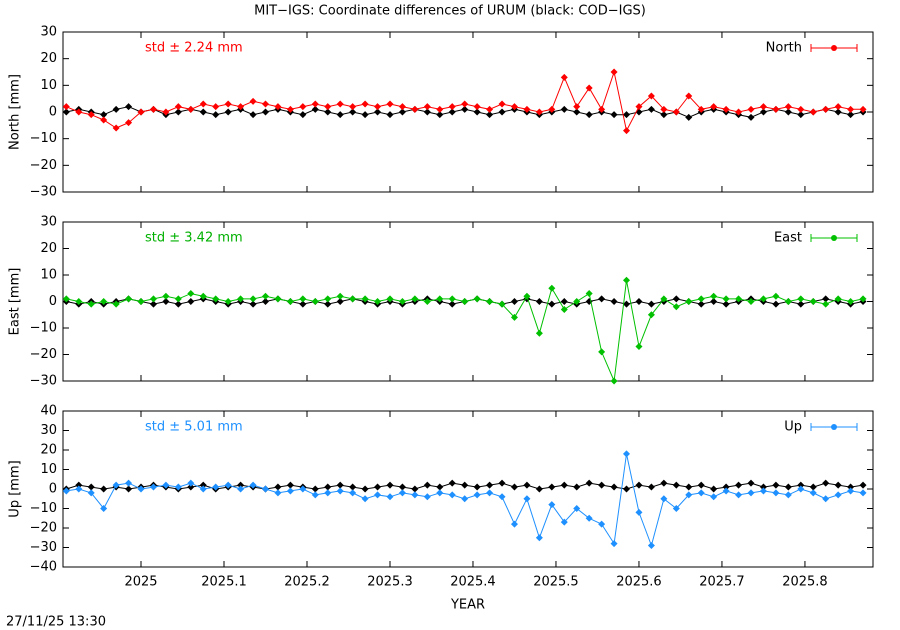 The image size is (900, 630). I want to click on x-tick-label: 2025.7, so click(722, 582).